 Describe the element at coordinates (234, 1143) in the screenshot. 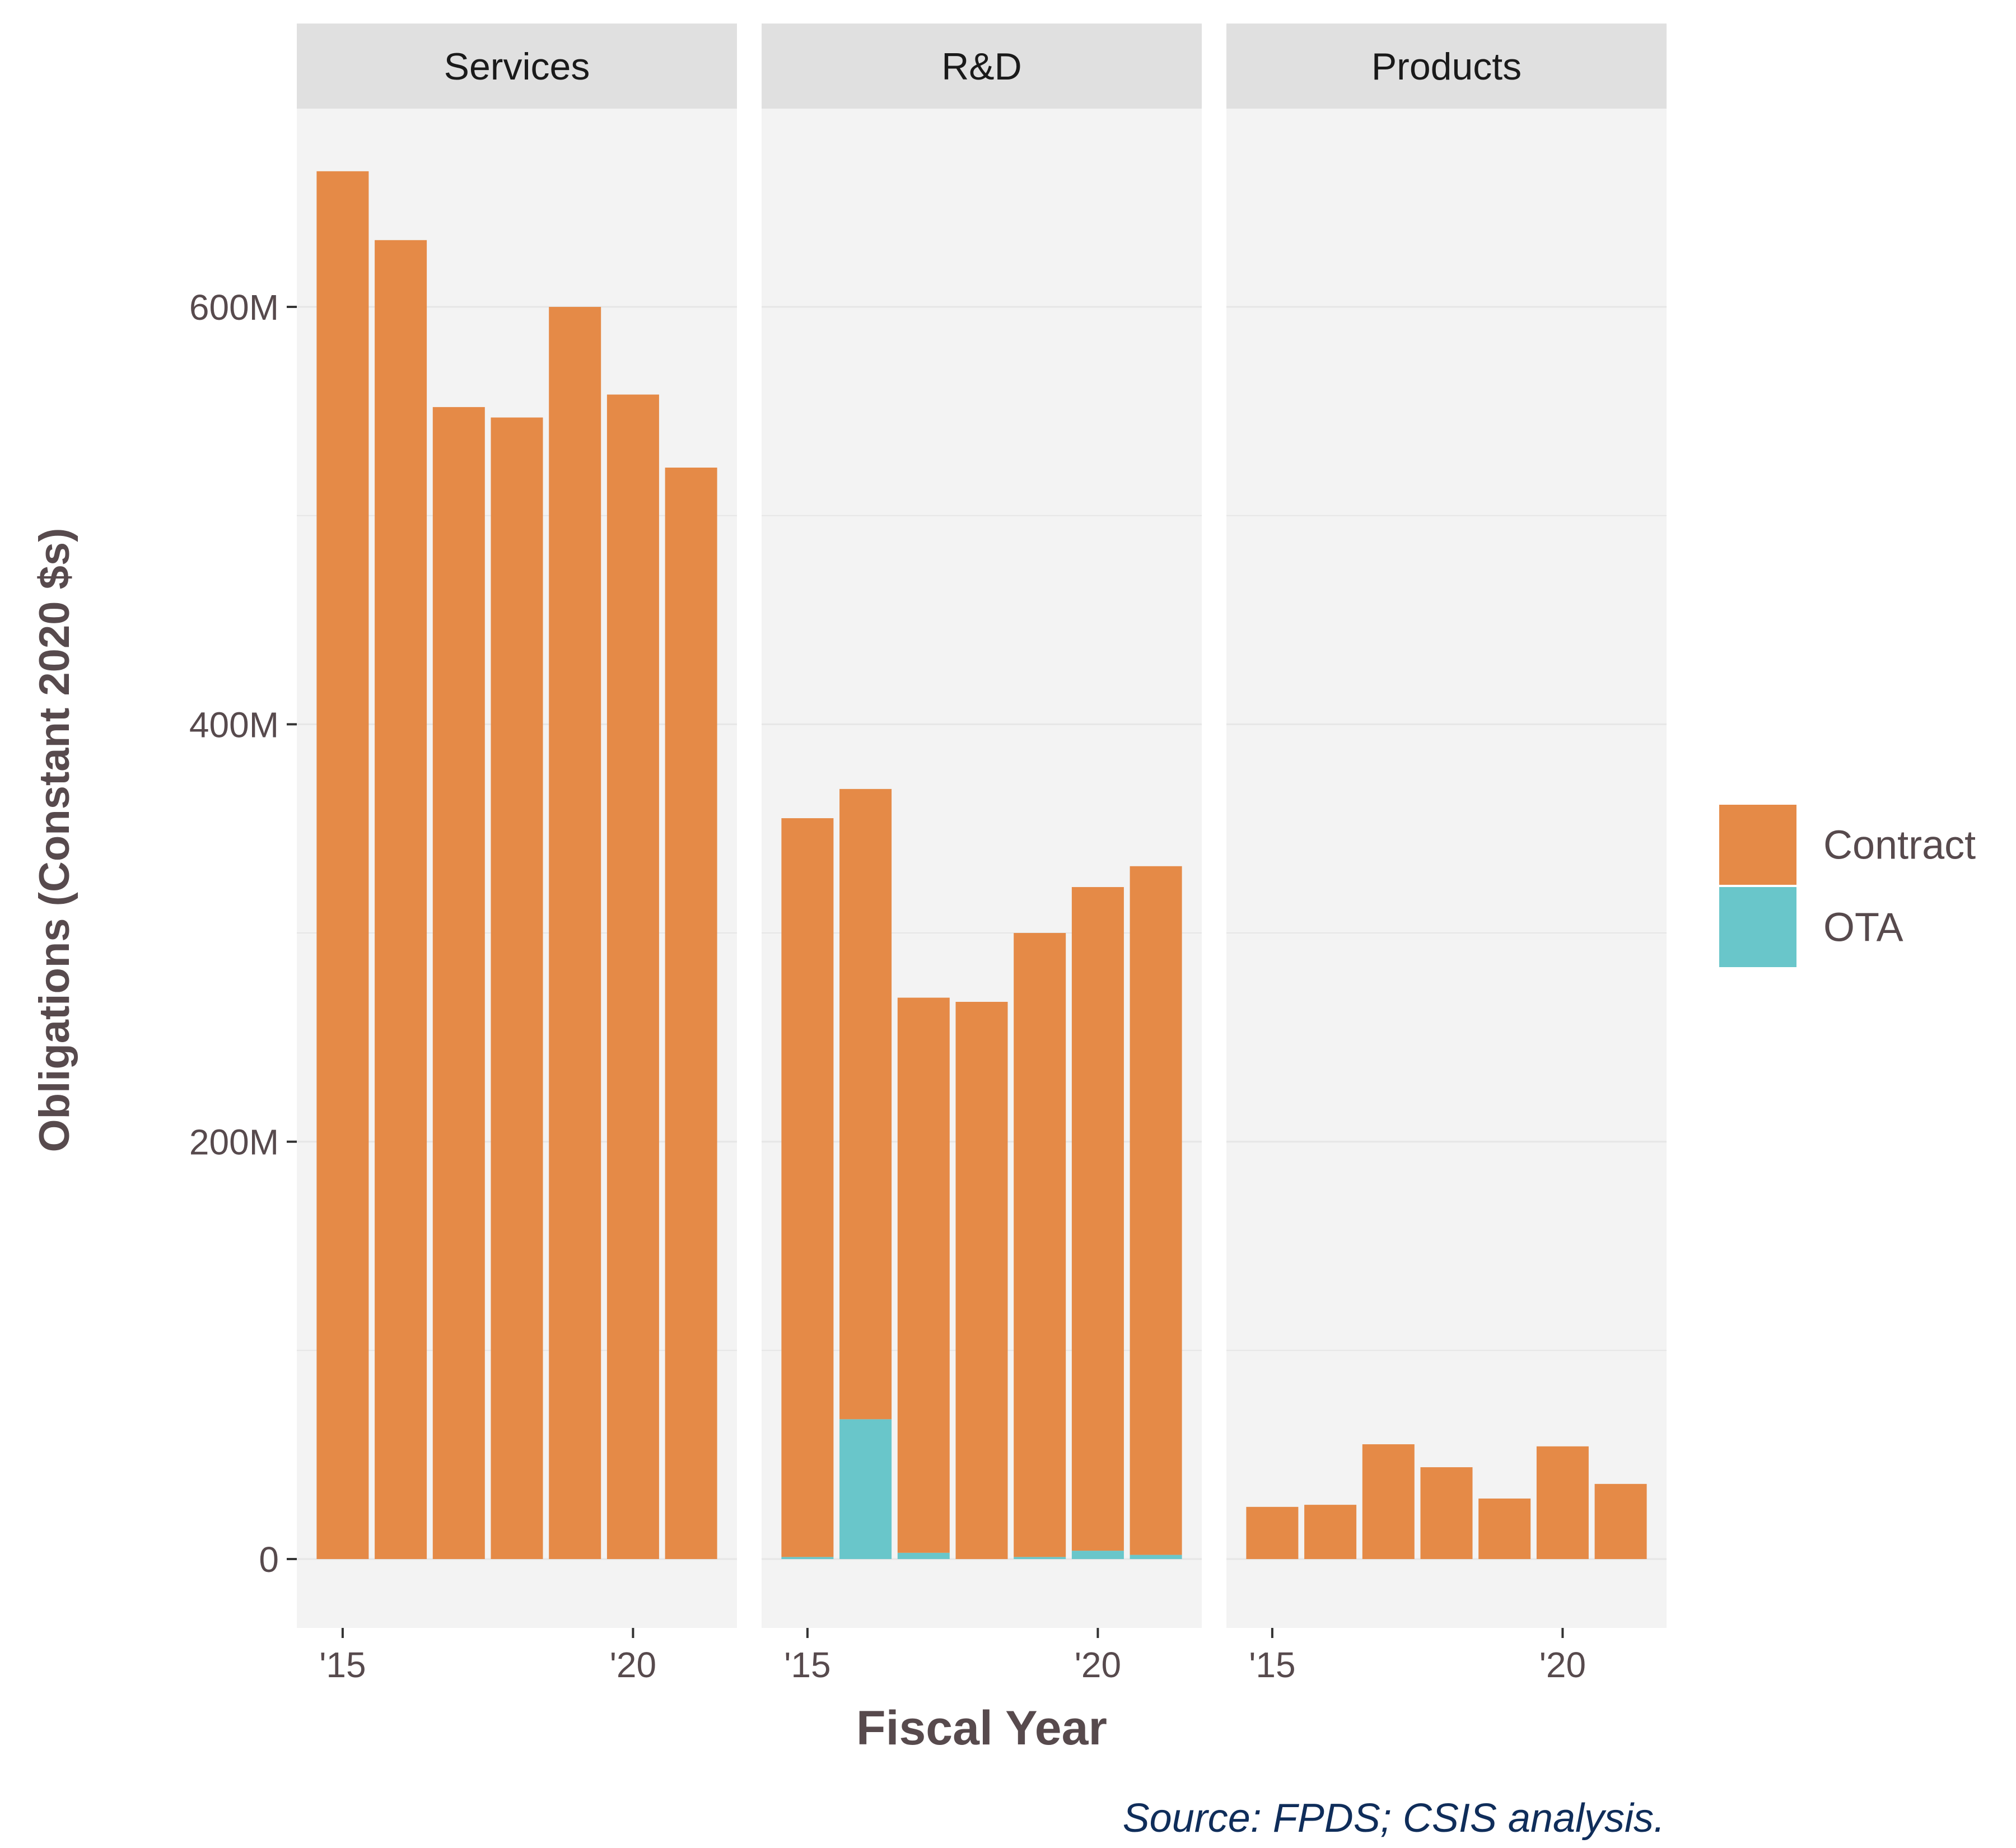

I see `y-tick-label: 200M` at that location.